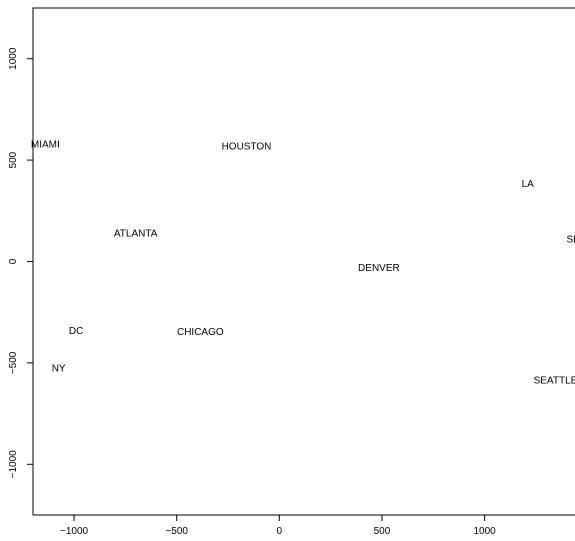 The height and width of the screenshot is (541, 575). What do you see at coordinates (247, 146) in the screenshot?
I see `point-label-houston: HOUSTON` at bounding box center [247, 146].